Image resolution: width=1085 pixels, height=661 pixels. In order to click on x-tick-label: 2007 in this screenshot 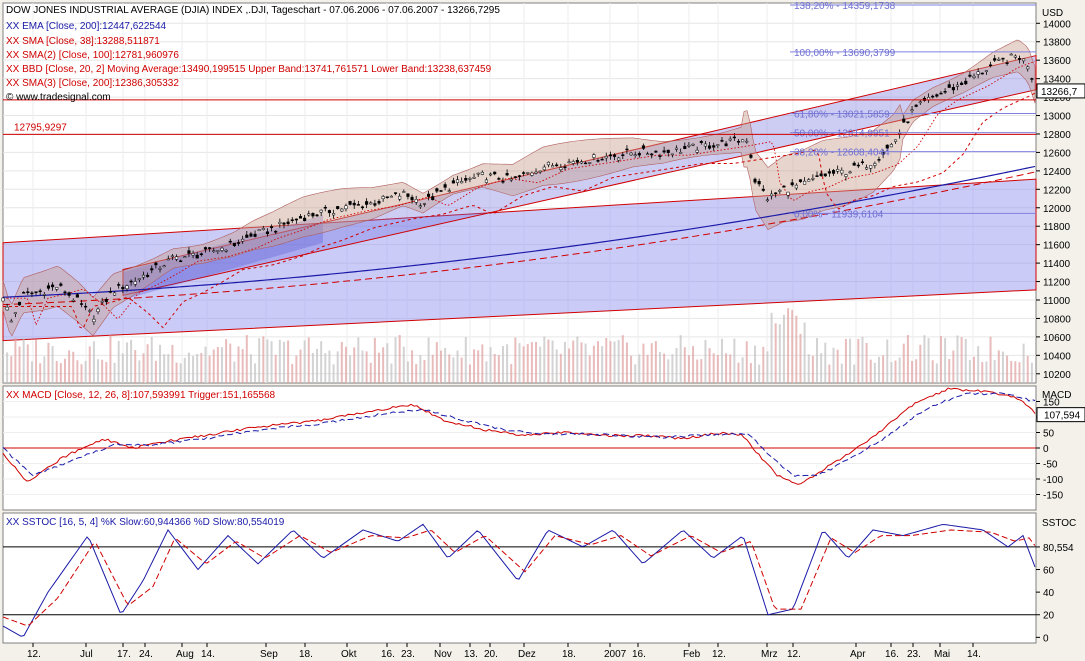, I will do `click(615, 654)`.